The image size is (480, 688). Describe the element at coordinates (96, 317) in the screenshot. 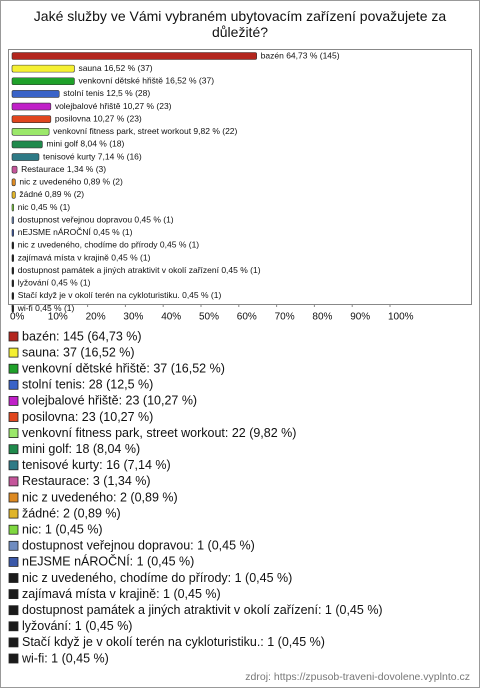

I see `x-tick-label: 20%` at that location.